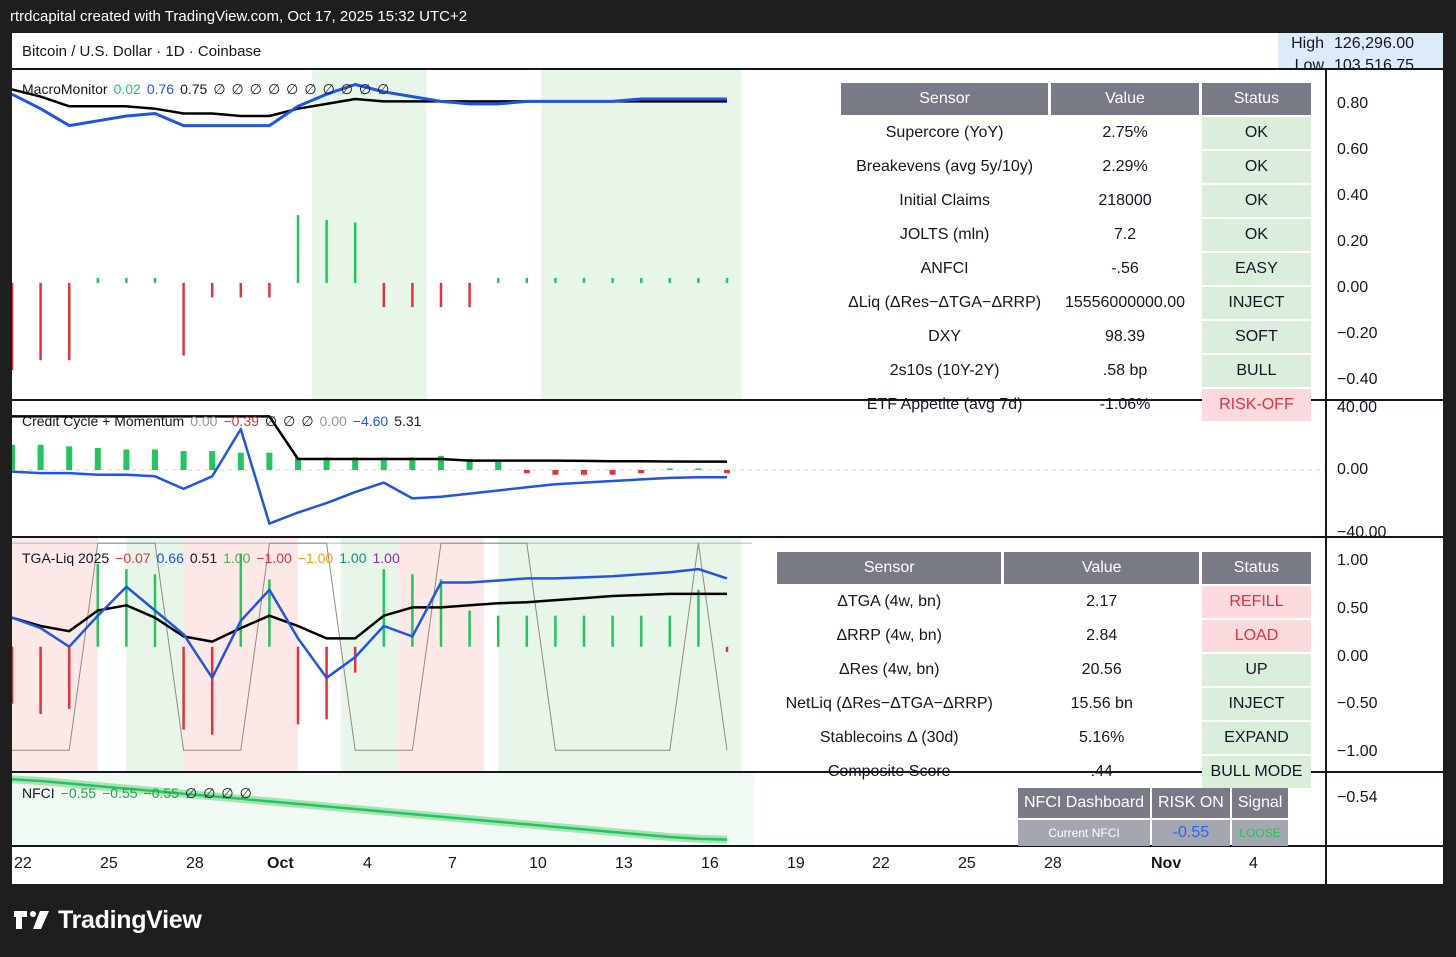  I want to click on legend-value: −0.39, so click(241, 421).